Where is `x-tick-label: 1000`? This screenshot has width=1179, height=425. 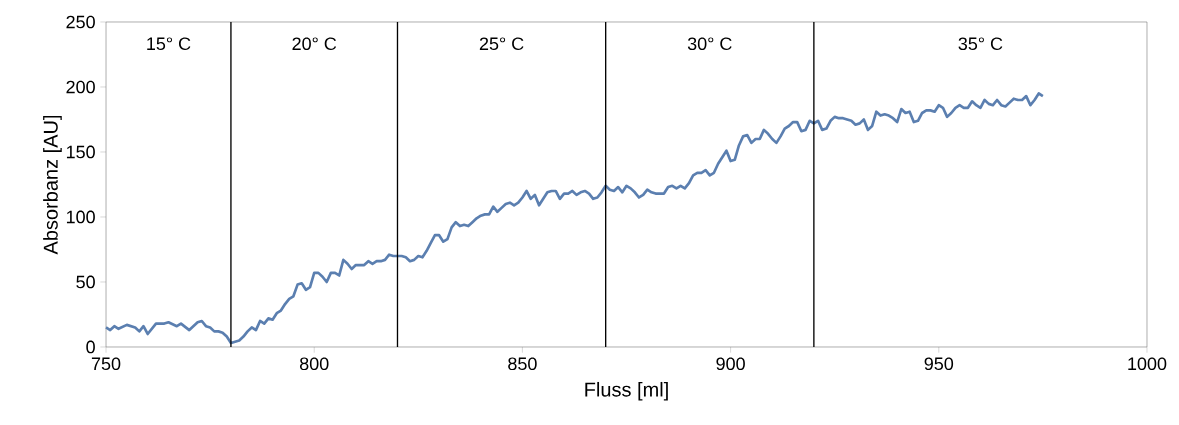 x-tick-label: 1000 is located at coordinates (1147, 364).